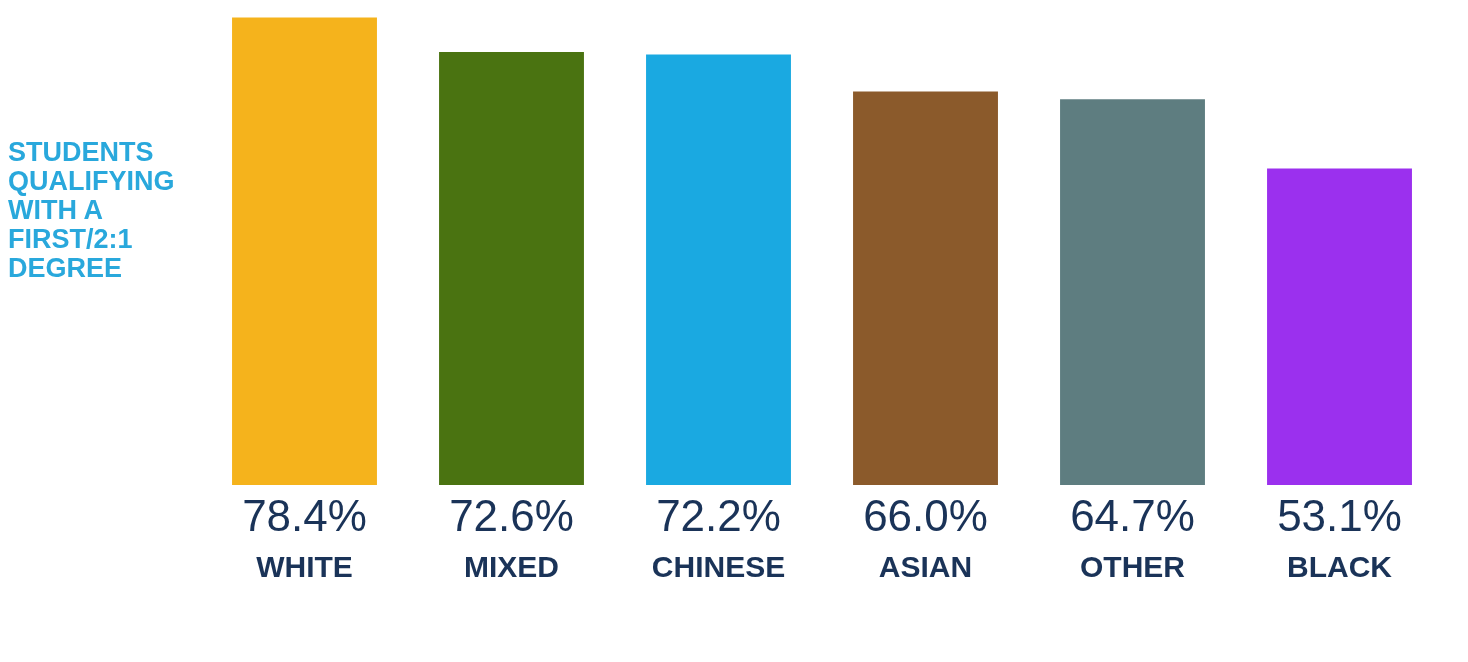 Image resolution: width=1468 pixels, height=662 pixels. What do you see at coordinates (511, 567) in the screenshot?
I see `x-tick-label: MIXED` at bounding box center [511, 567].